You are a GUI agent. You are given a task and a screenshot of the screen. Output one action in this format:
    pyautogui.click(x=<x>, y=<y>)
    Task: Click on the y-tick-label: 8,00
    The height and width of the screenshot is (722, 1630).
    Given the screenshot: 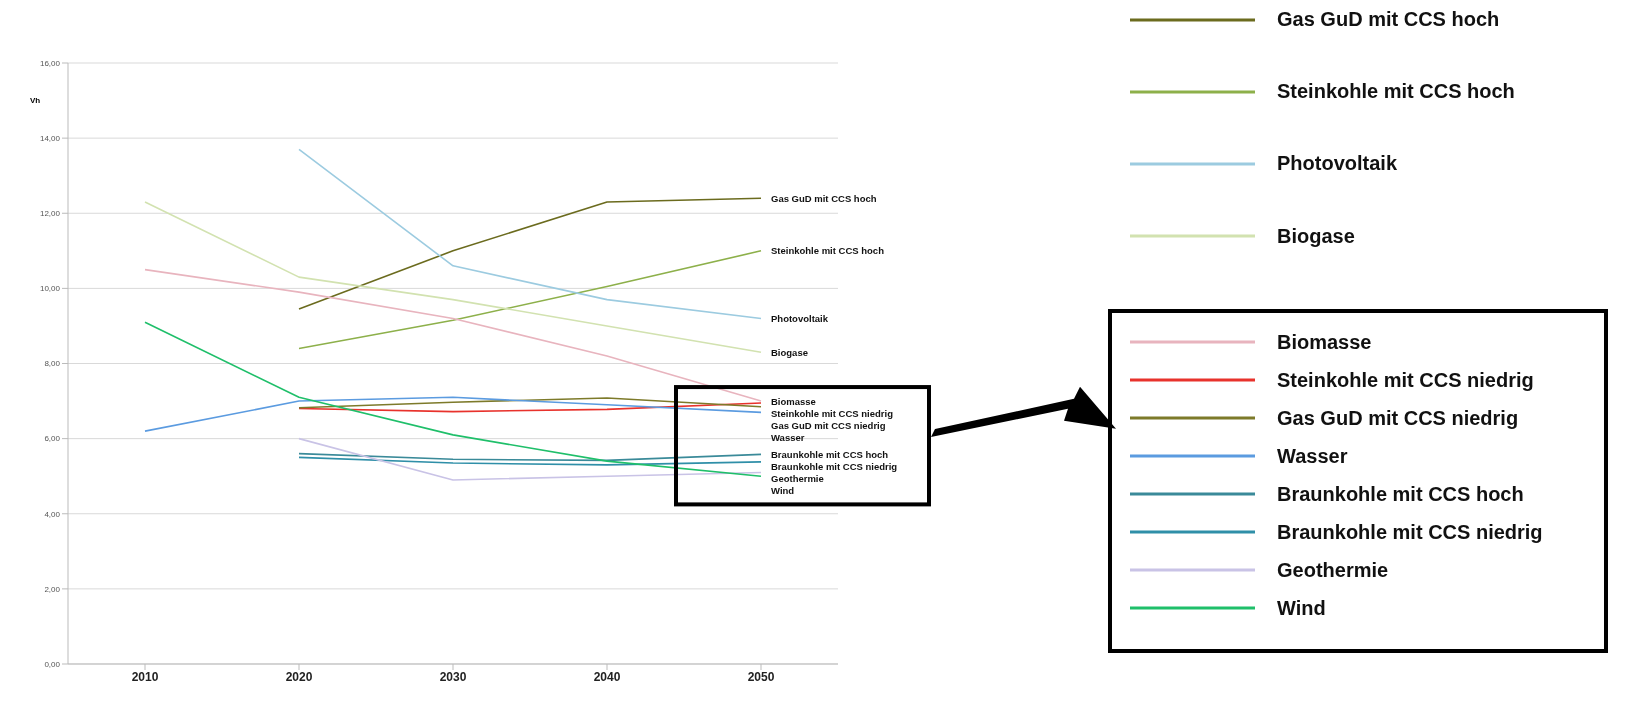 What is the action you would take?
    pyautogui.click(x=52, y=364)
    